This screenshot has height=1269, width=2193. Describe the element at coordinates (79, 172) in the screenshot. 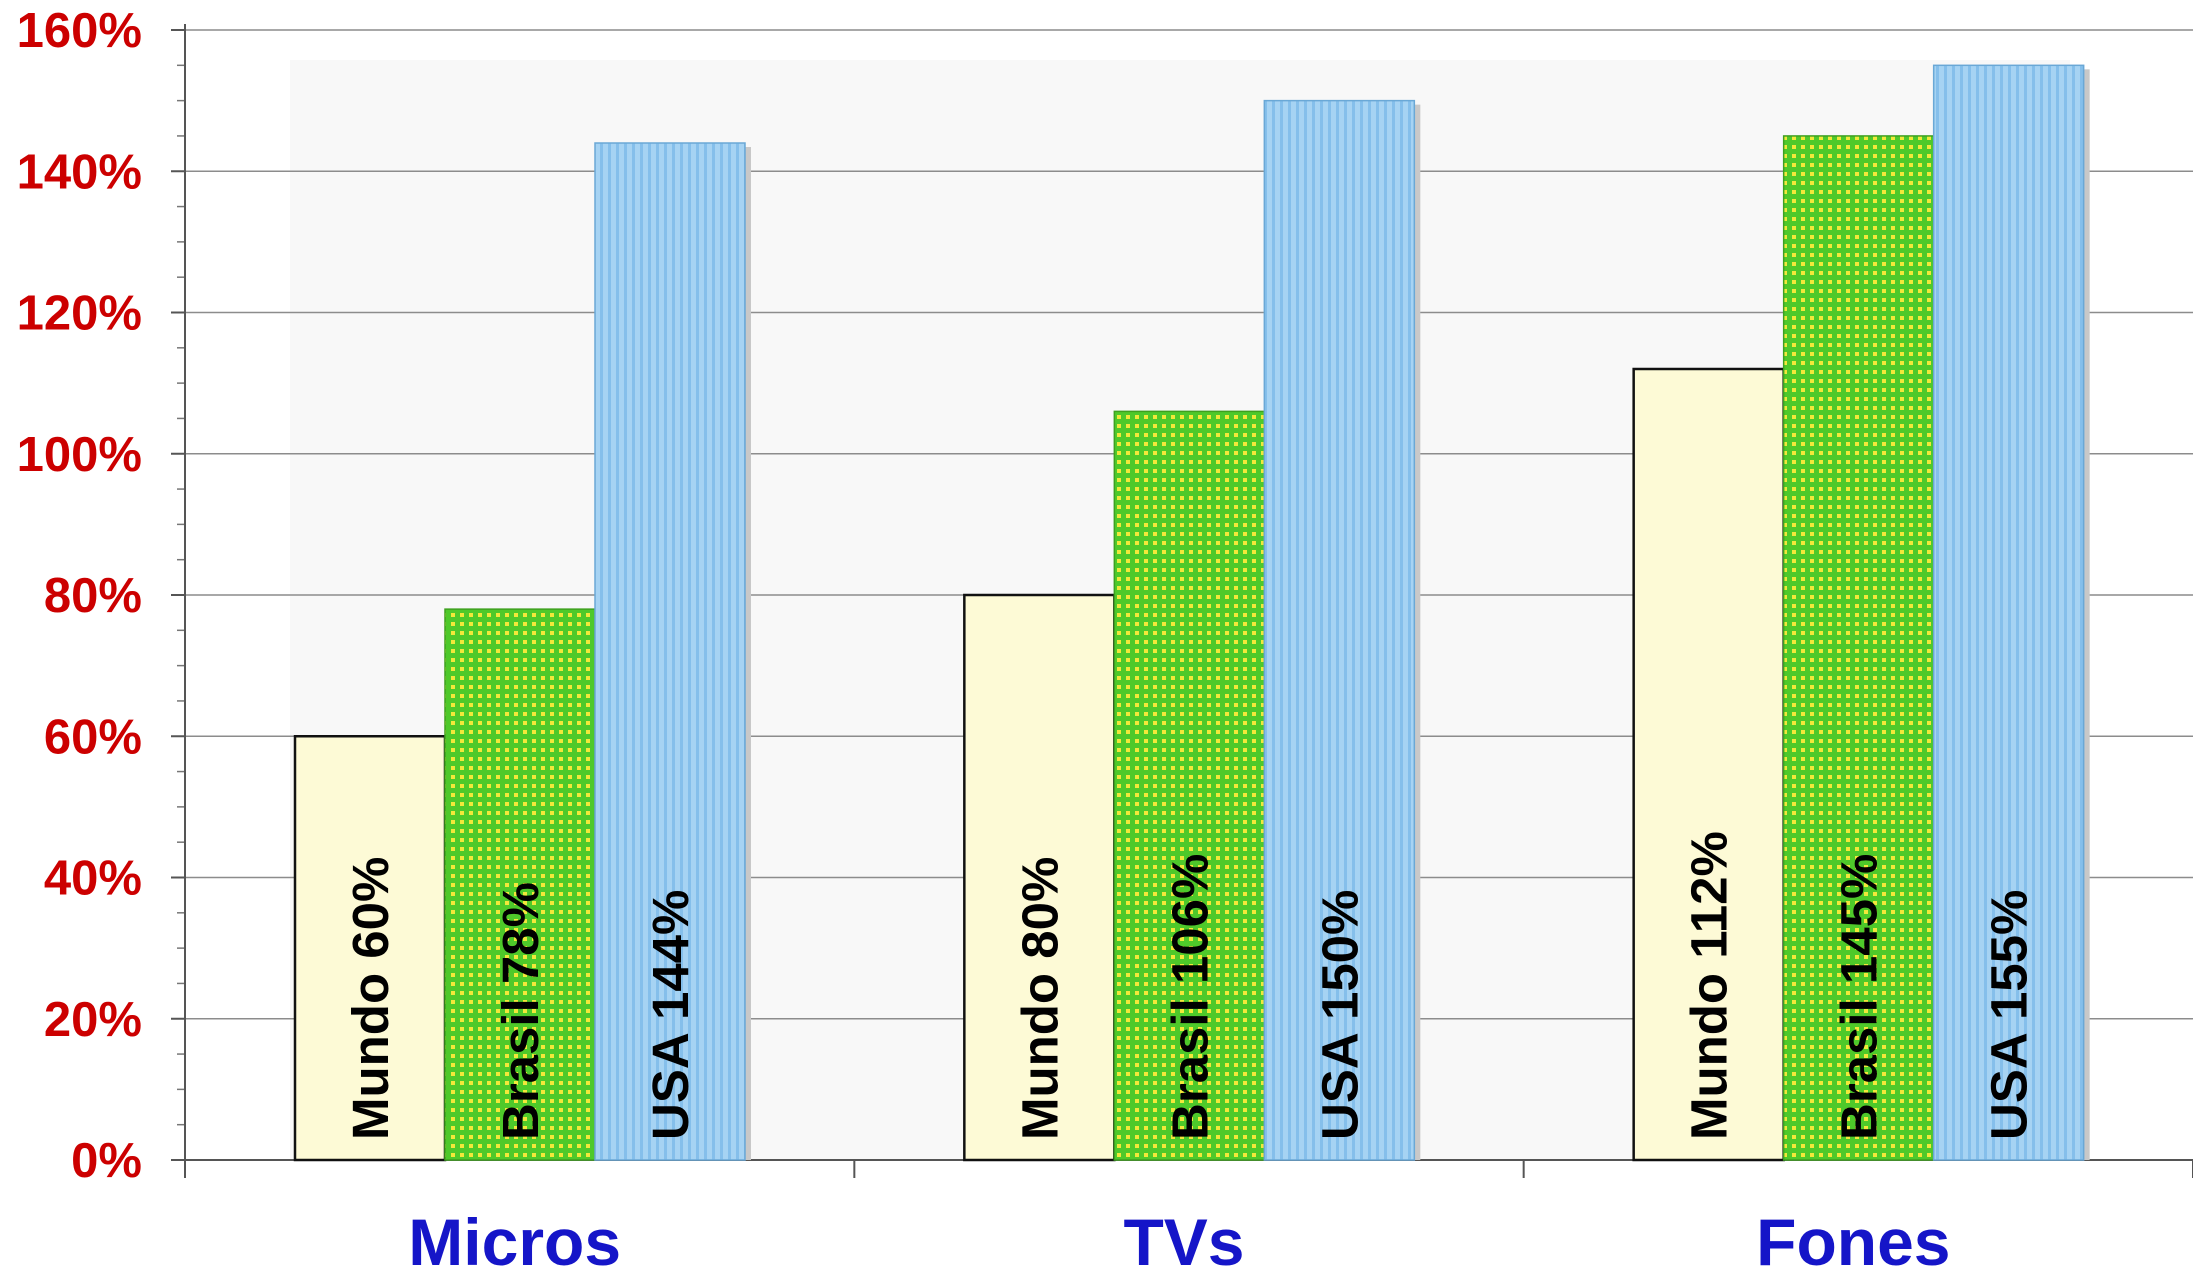

I see `y-tick-label: 140%` at that location.